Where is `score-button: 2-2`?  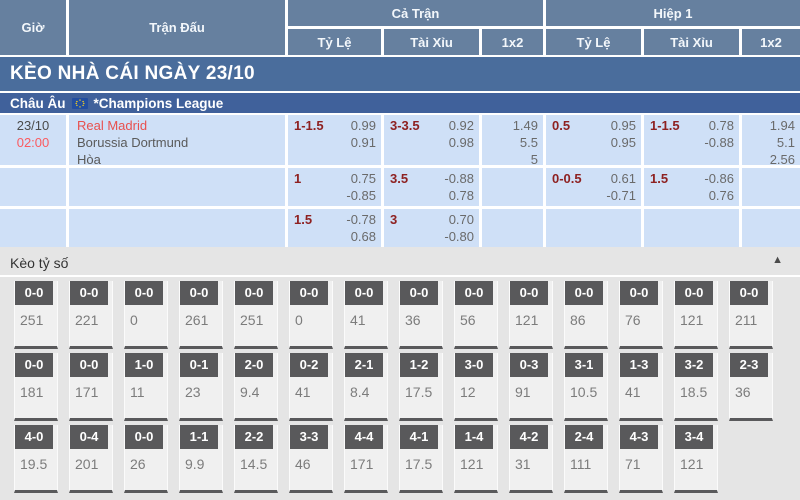 score-button: 2-2 is located at coordinates (254, 437).